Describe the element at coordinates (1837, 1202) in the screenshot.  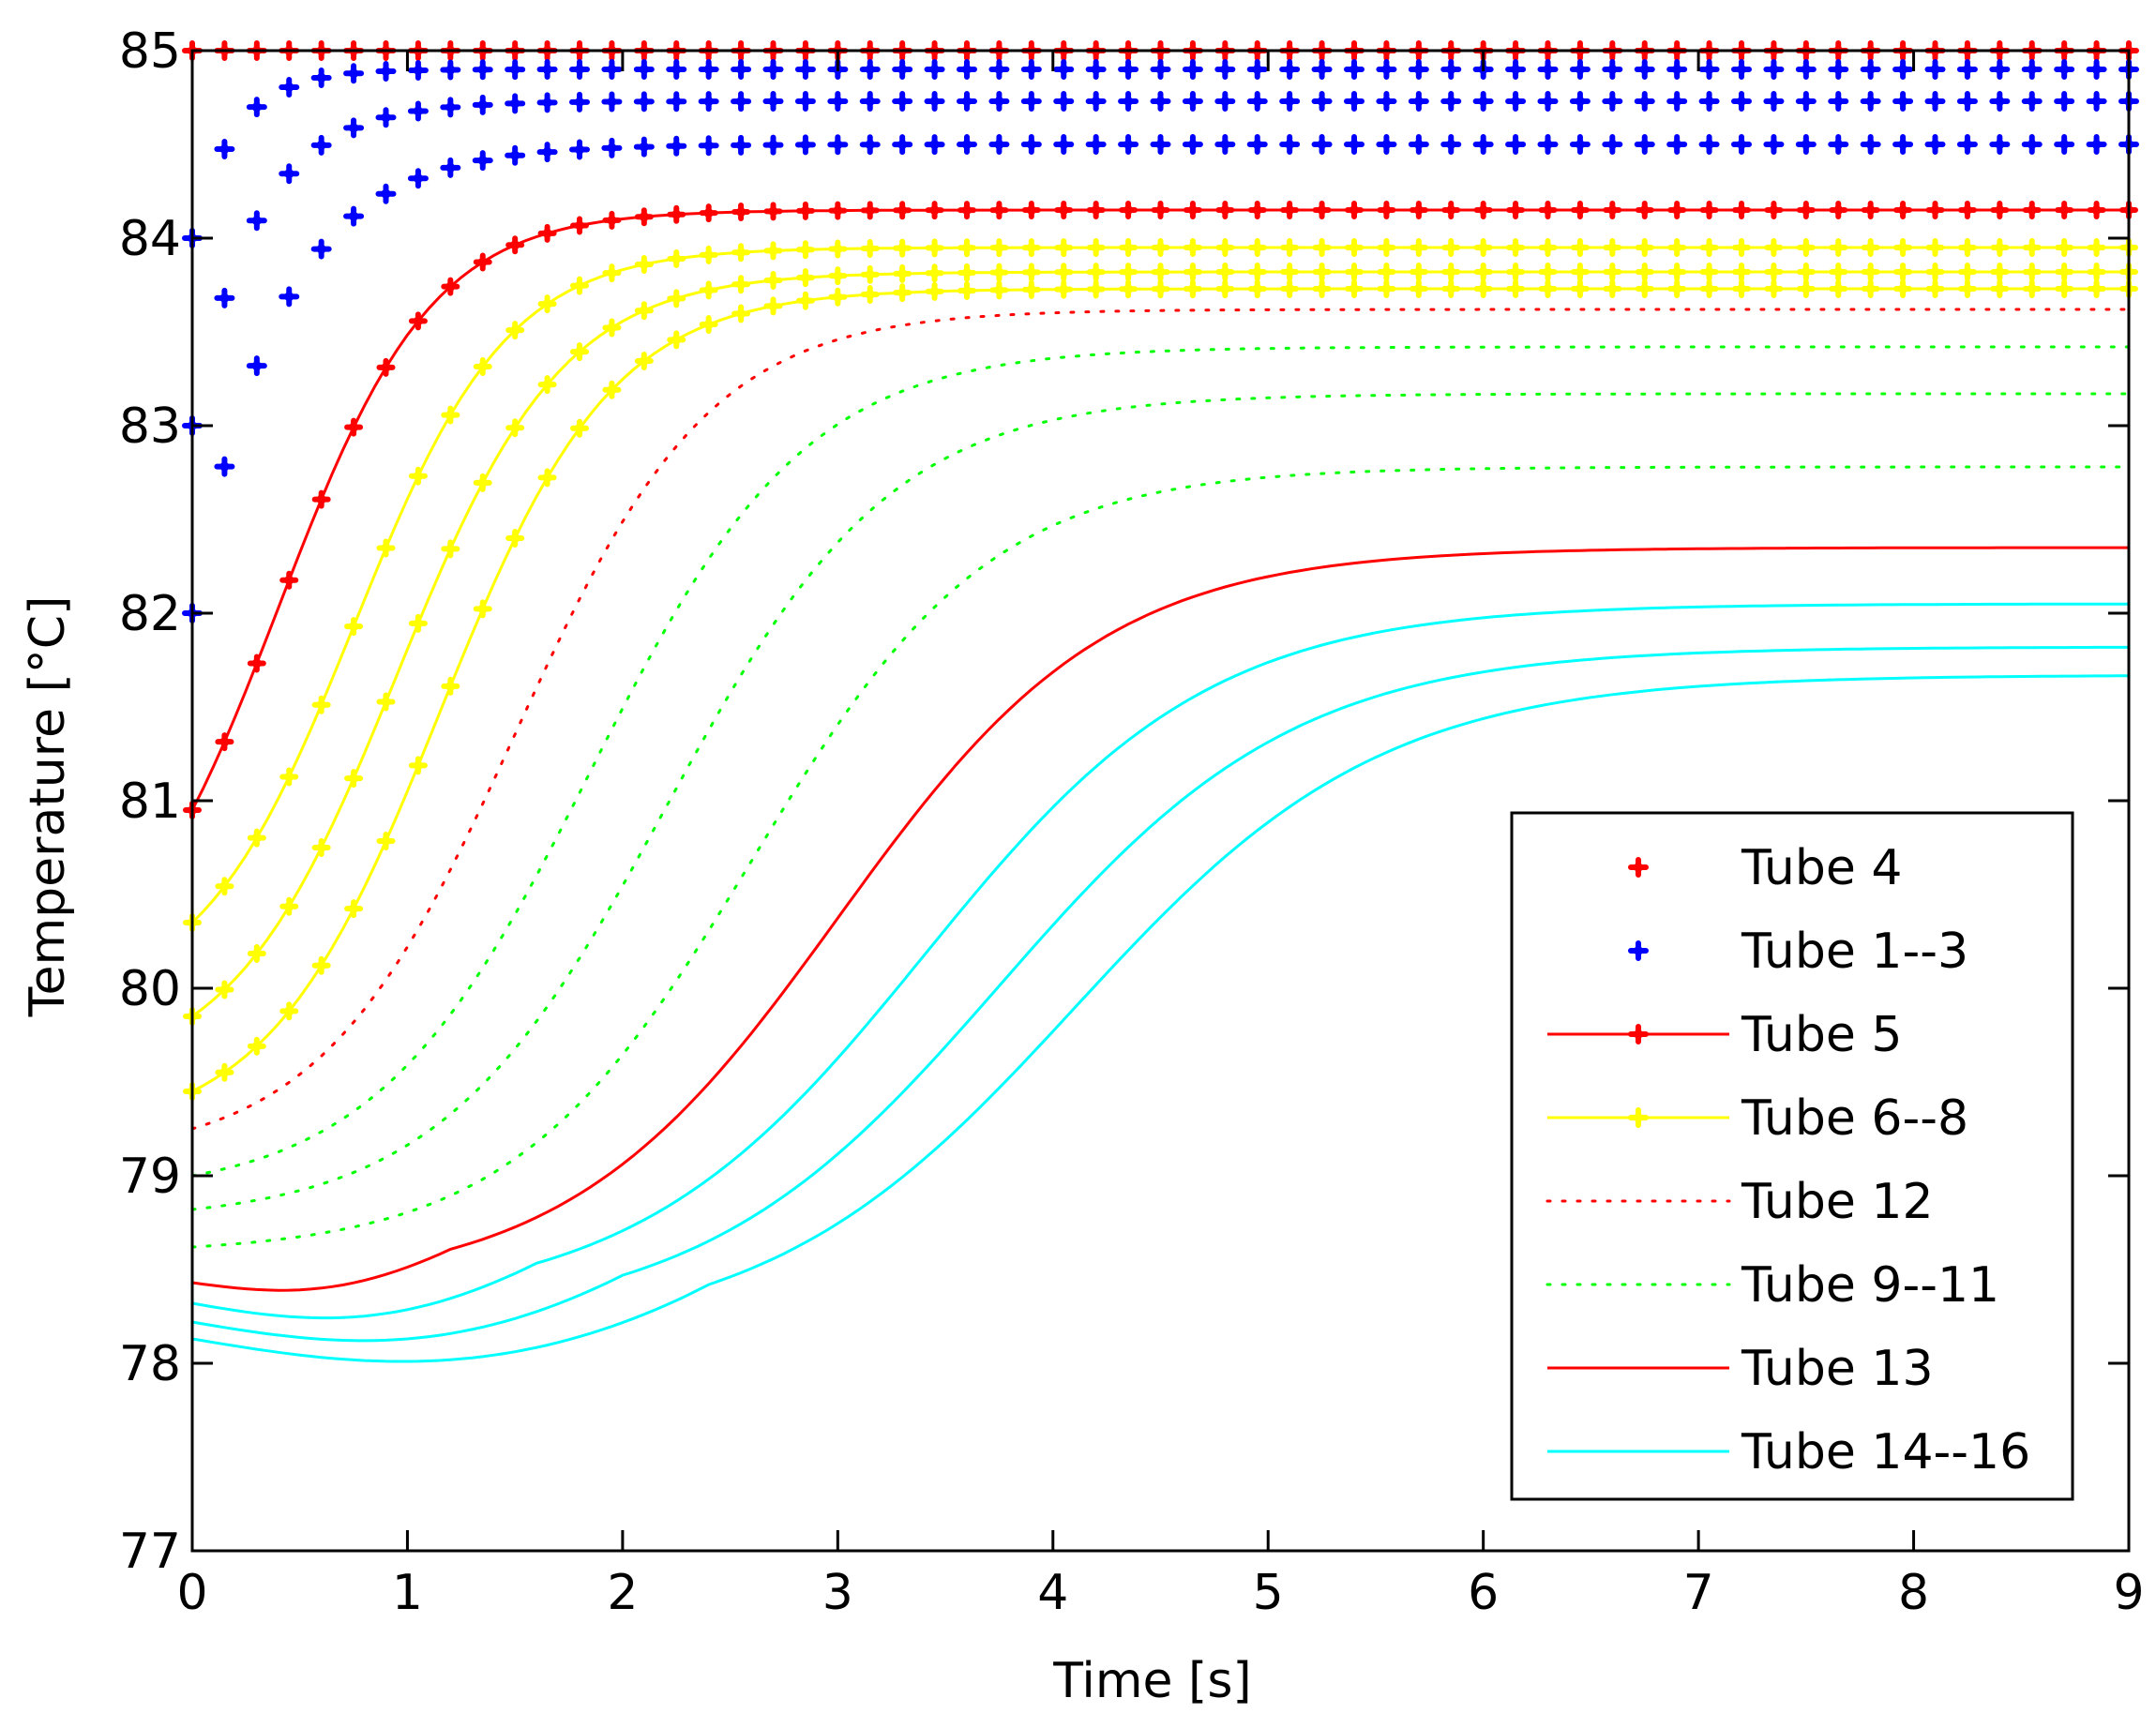
I see `legend-label: Tube 12` at that location.